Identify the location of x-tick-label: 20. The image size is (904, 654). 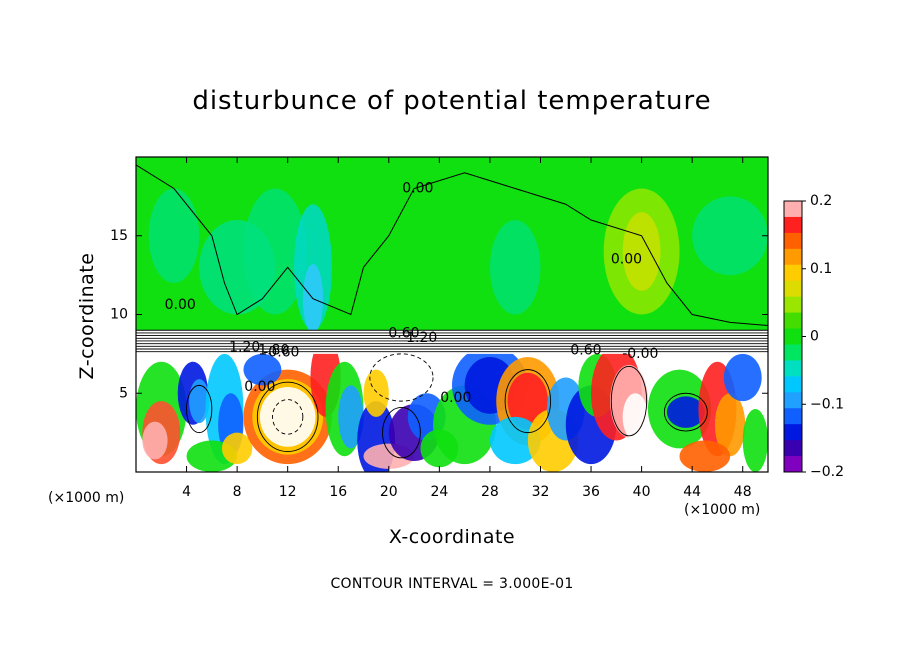
(389, 492).